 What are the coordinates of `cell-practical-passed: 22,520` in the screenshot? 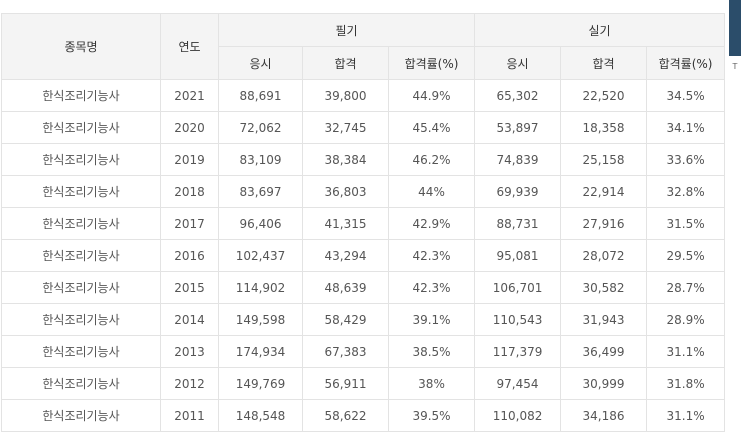 It's located at (604, 95).